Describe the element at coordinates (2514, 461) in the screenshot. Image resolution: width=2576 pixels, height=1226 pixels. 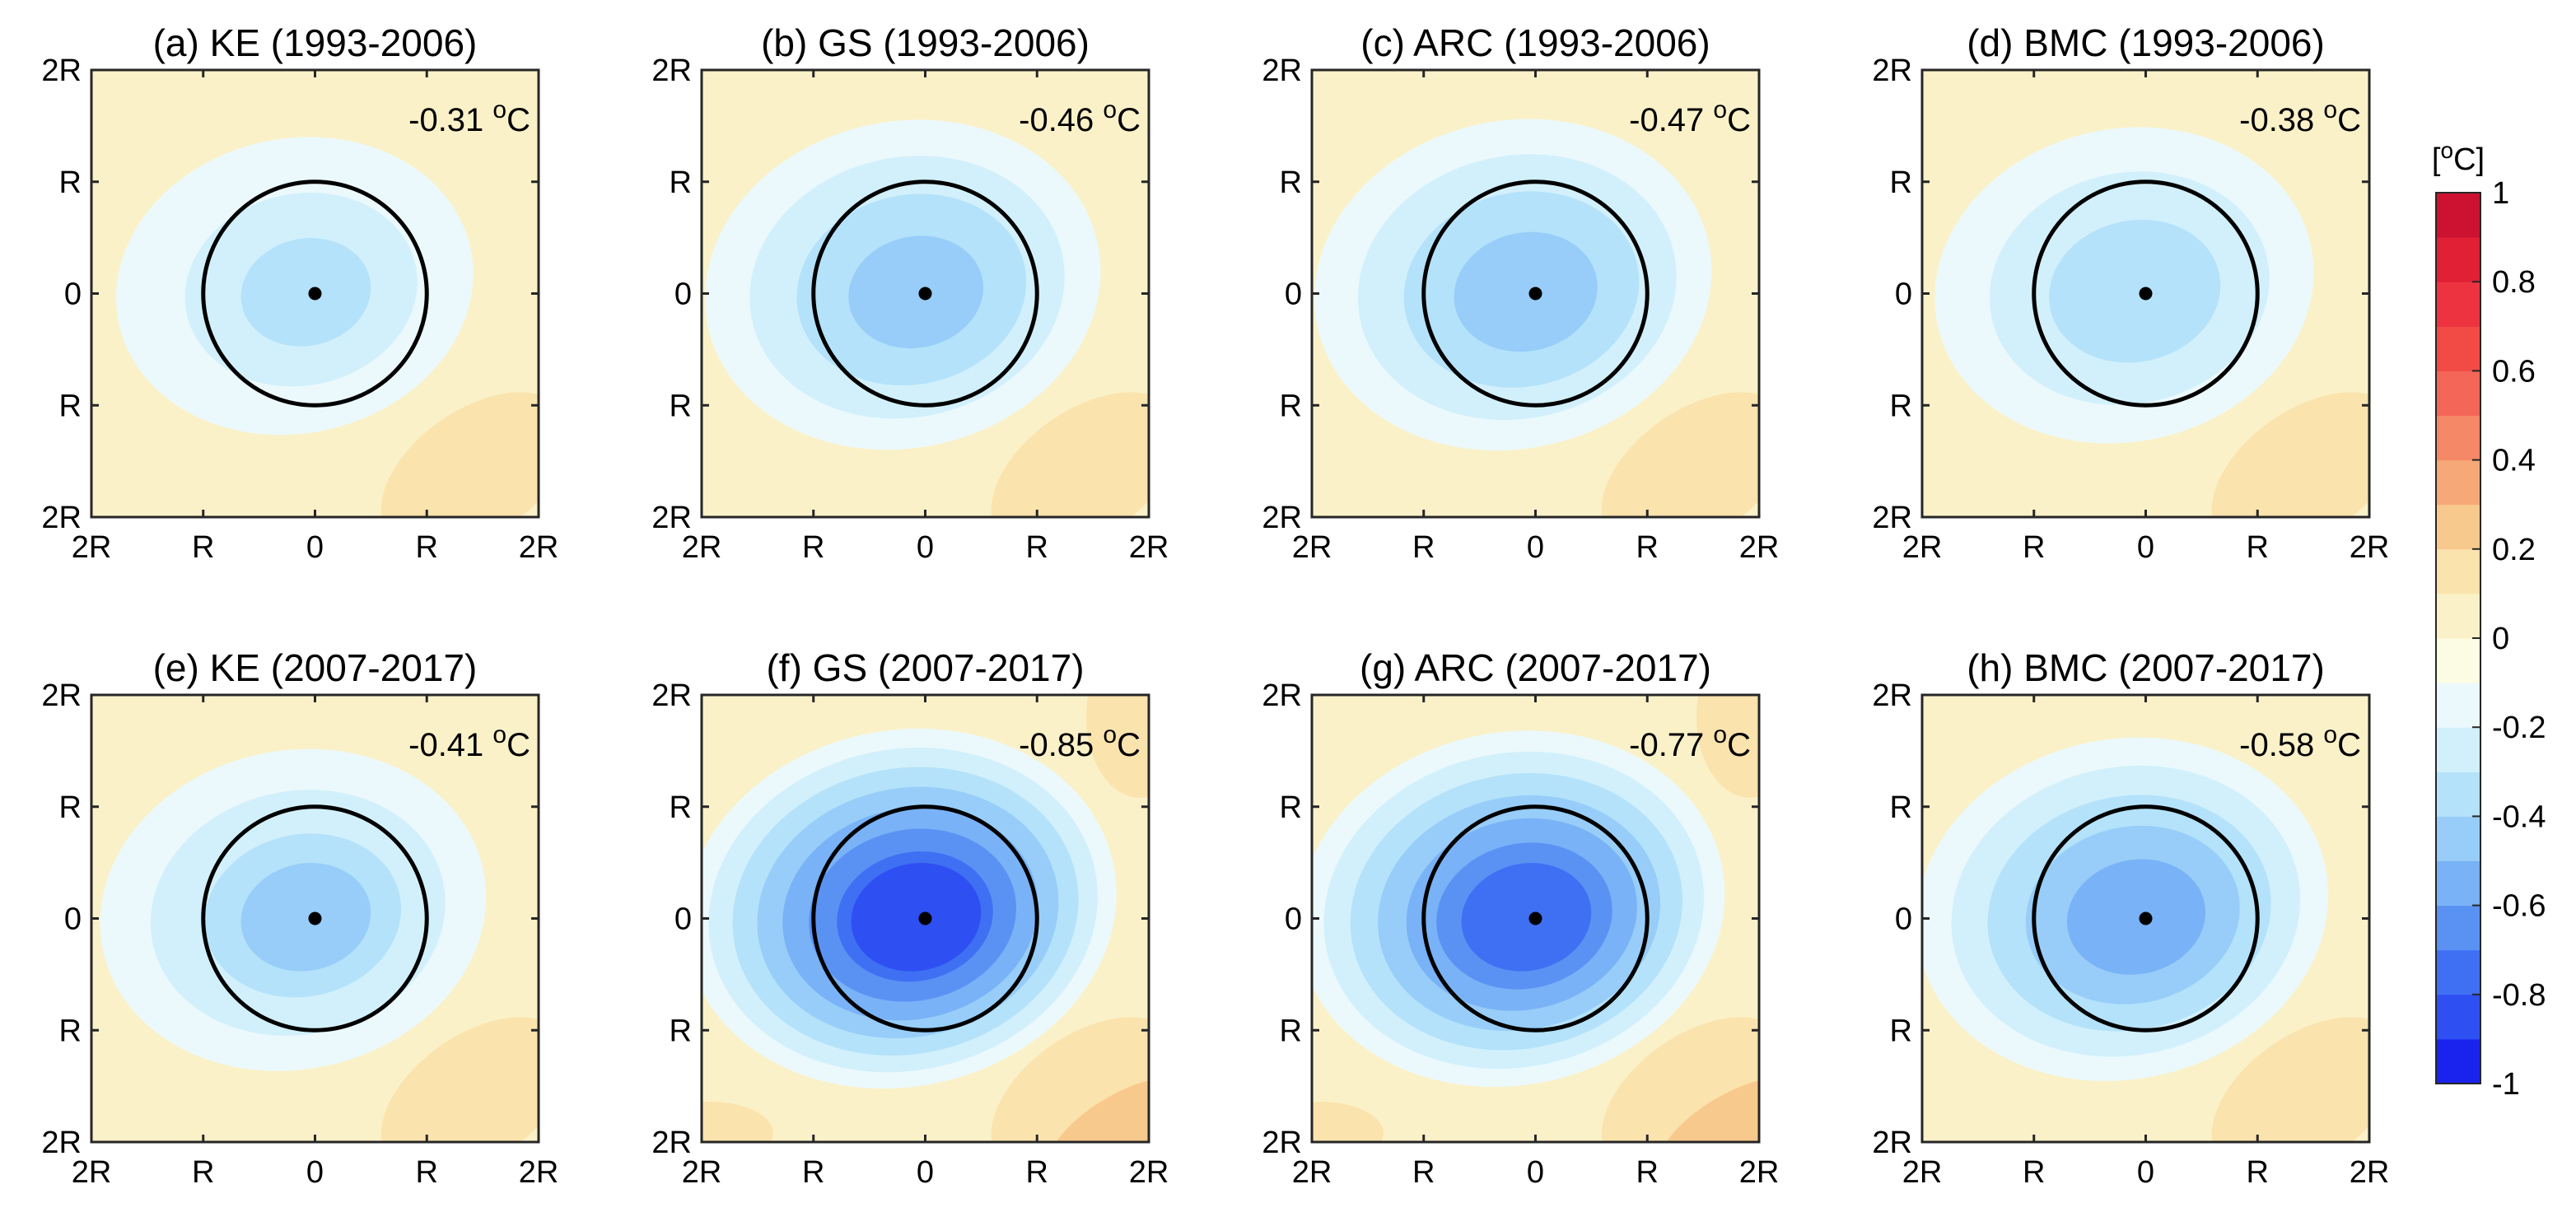
I see `colorbar-tick-label: 0.4` at that location.